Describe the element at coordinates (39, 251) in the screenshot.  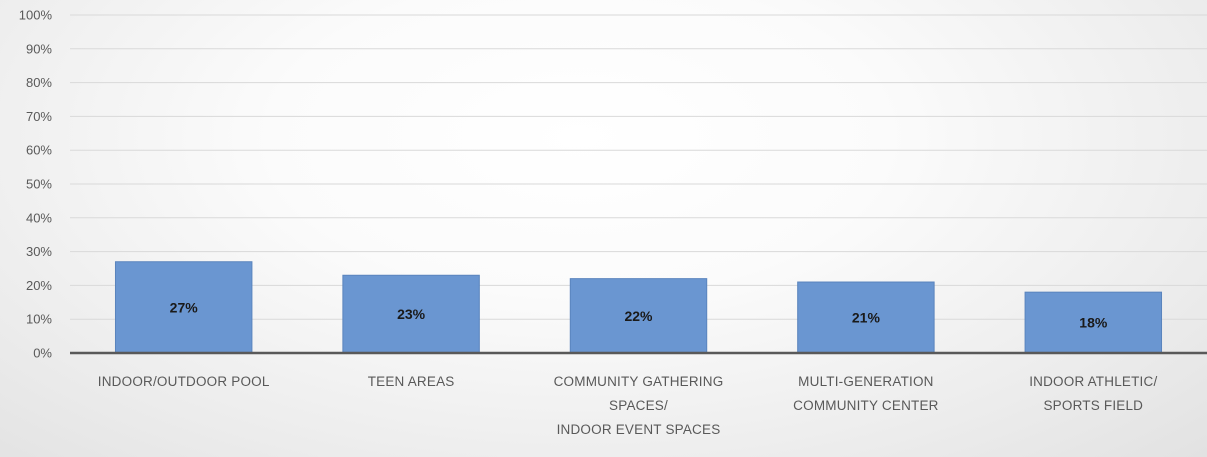
I see `y-tick-label: 30%` at that location.